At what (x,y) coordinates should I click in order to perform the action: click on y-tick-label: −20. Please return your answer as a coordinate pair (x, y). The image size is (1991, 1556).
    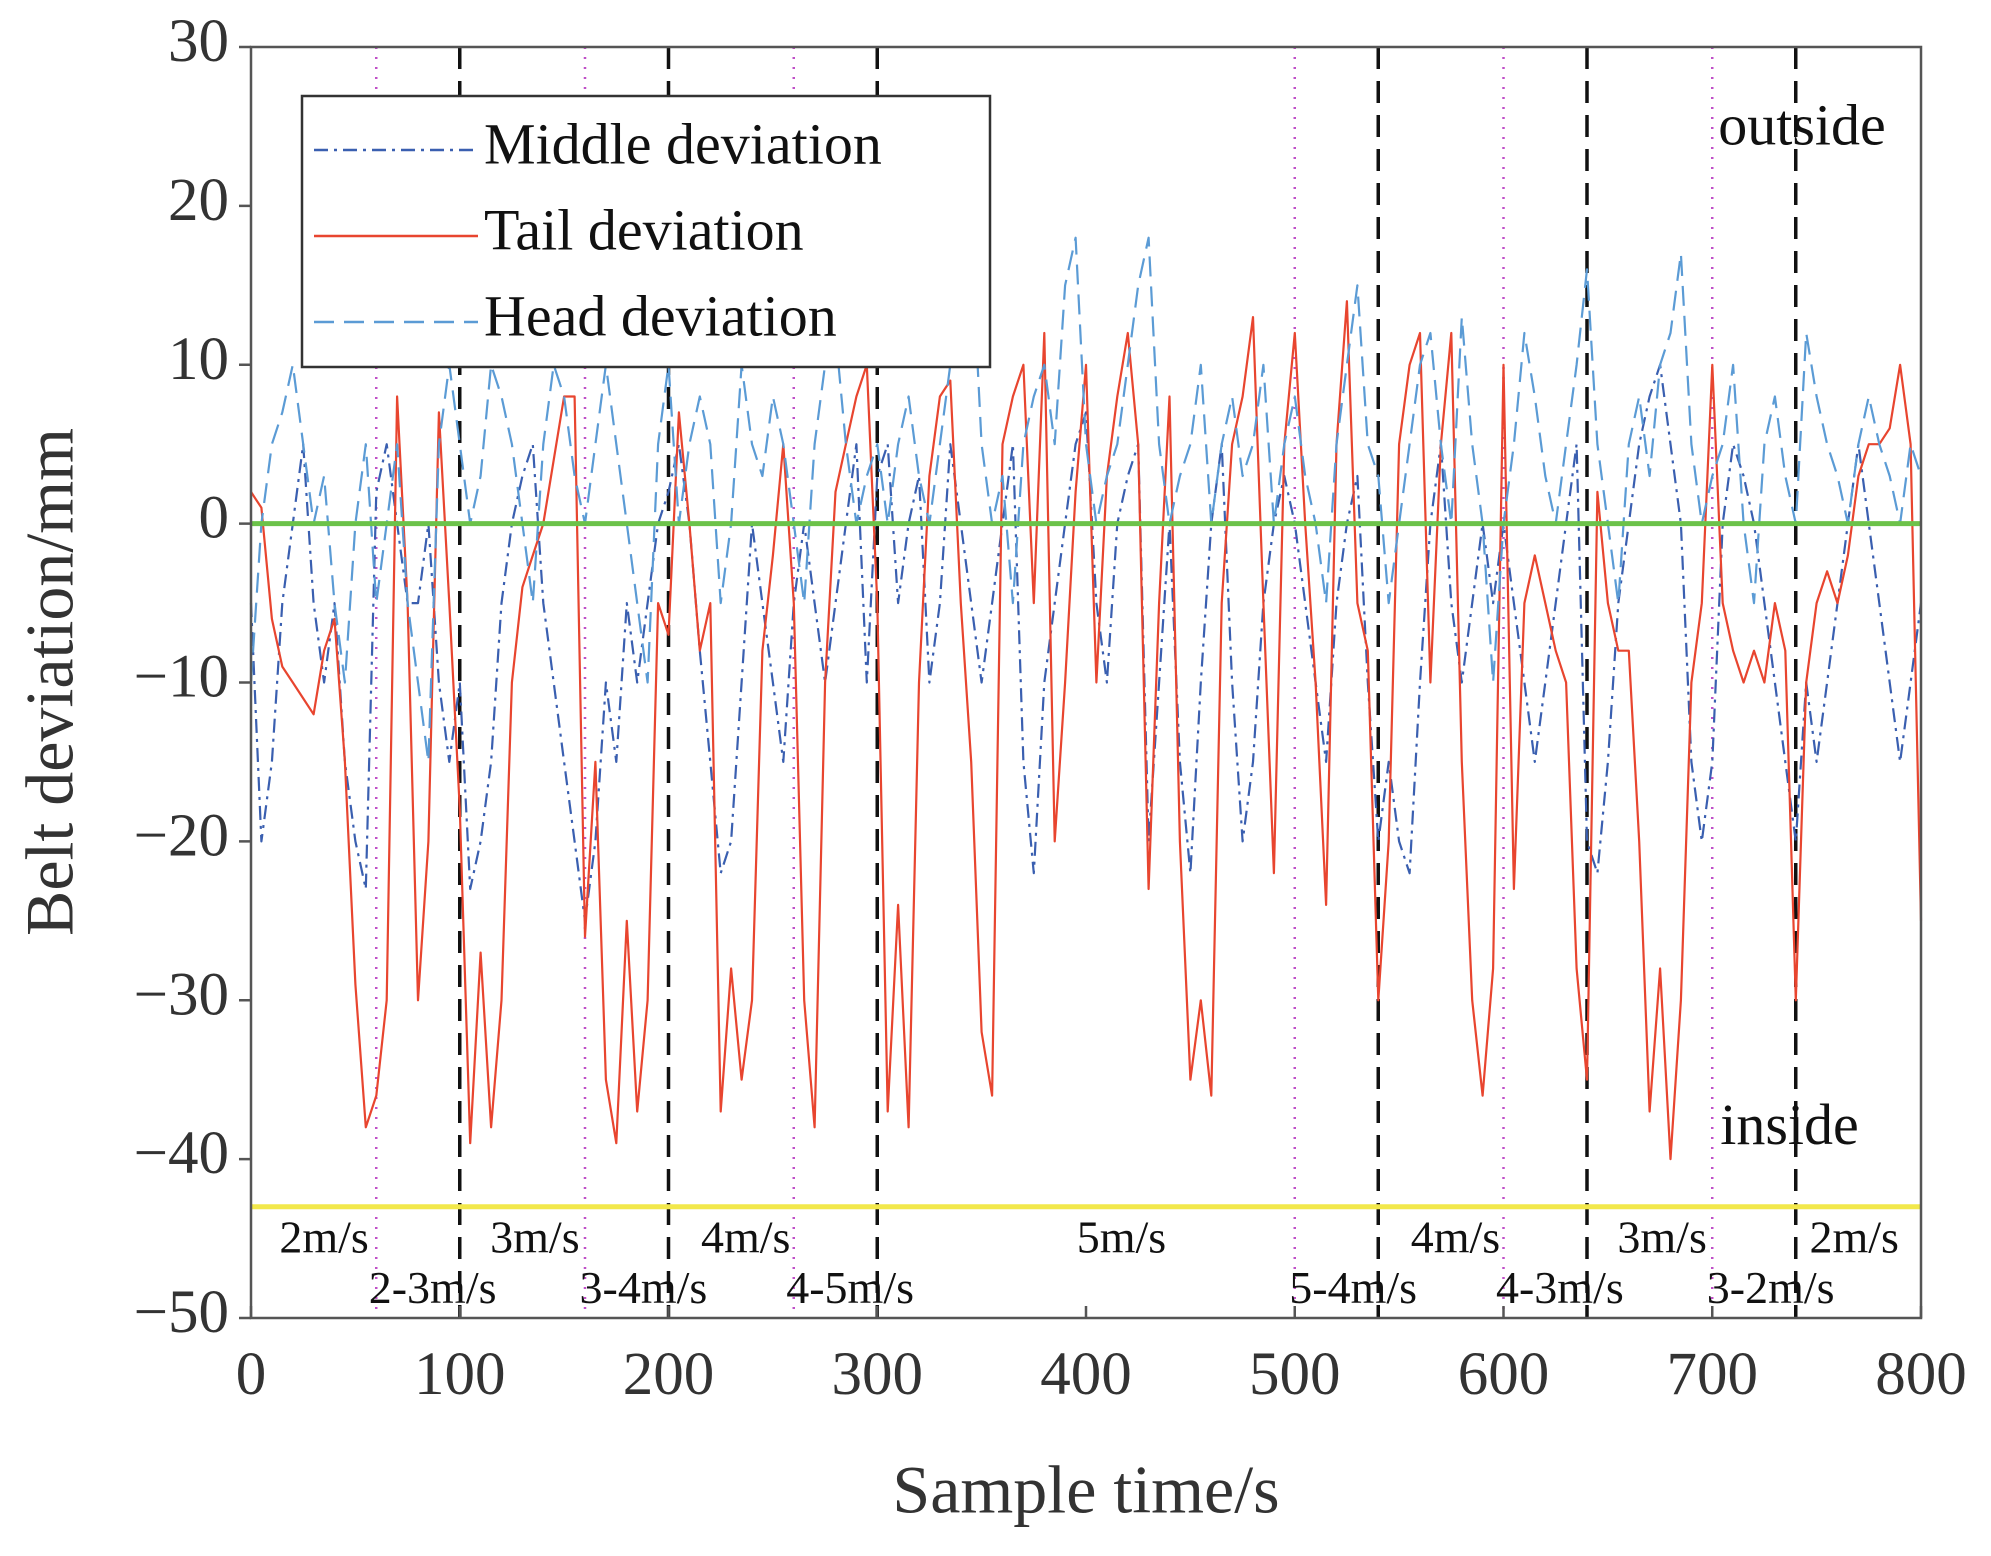
    Looking at the image, I should click on (181, 835).